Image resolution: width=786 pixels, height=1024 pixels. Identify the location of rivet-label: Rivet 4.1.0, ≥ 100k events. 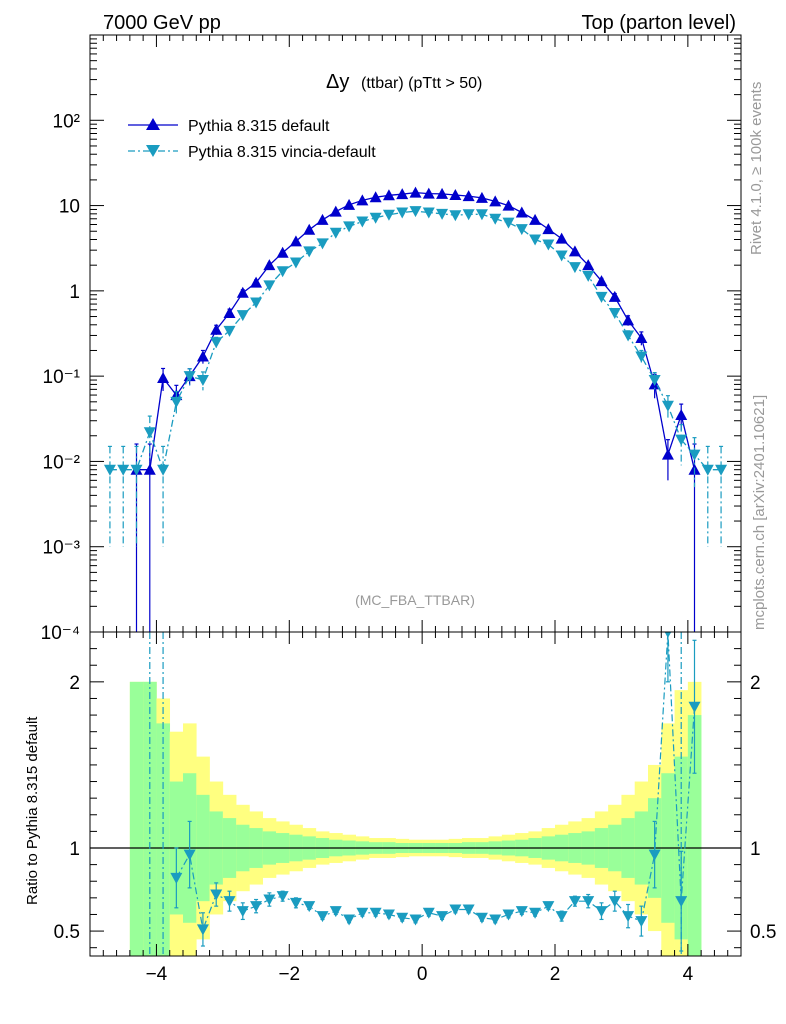
(756, 168).